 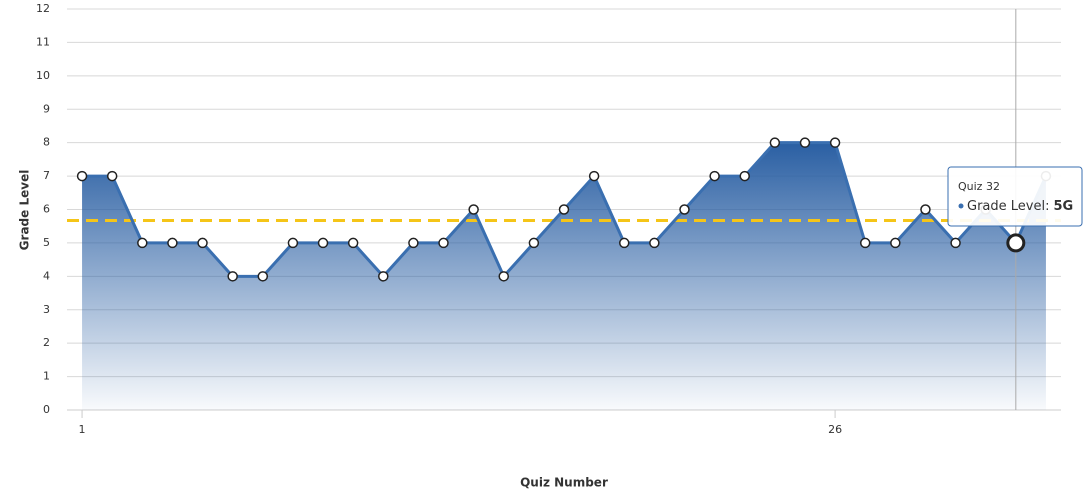 I want to click on tooltip-label: Grade Level:, so click(x=1008, y=206).